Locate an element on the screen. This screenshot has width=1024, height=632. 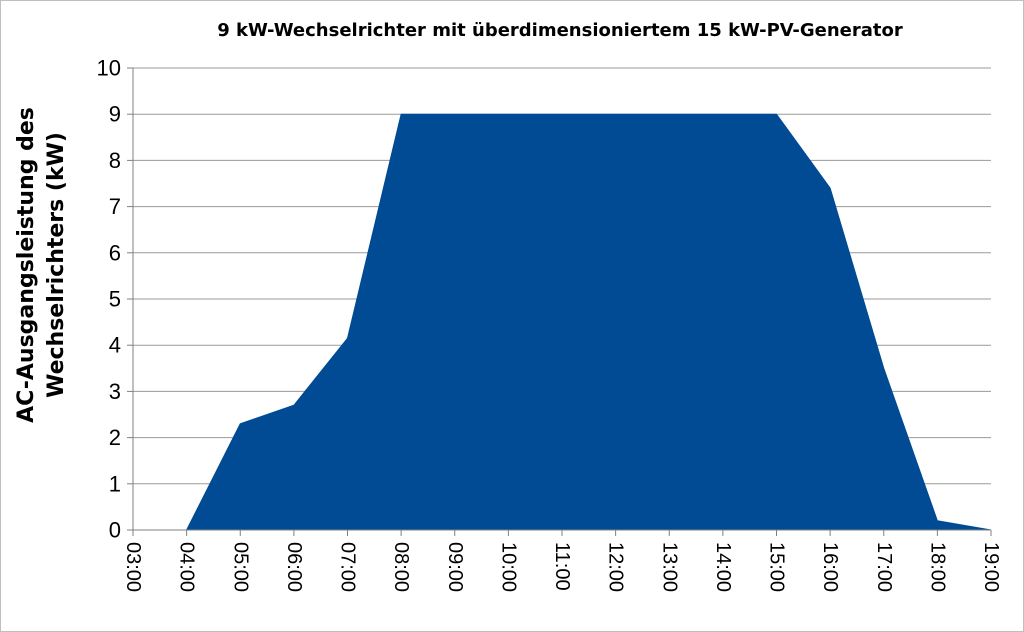
y-tick-label-3: 3 is located at coordinates (115, 391).